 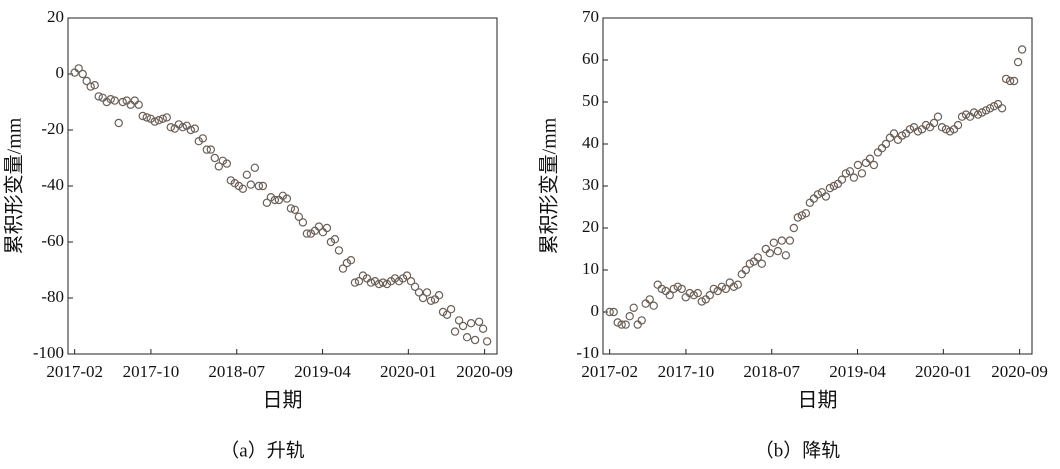 What do you see at coordinates (549, 185) in the screenshot?
I see `y-axis-label: 累积形变量/mm` at bounding box center [549, 185].